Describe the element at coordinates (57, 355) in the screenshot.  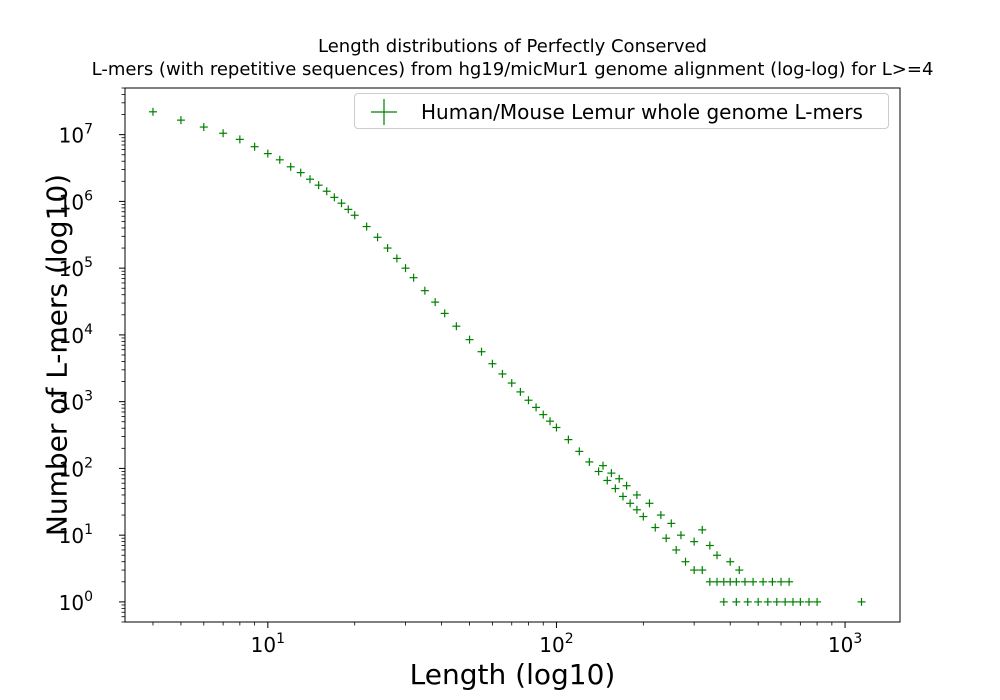
I see `y-axis-label: Number of L-mers (log10)` at that location.